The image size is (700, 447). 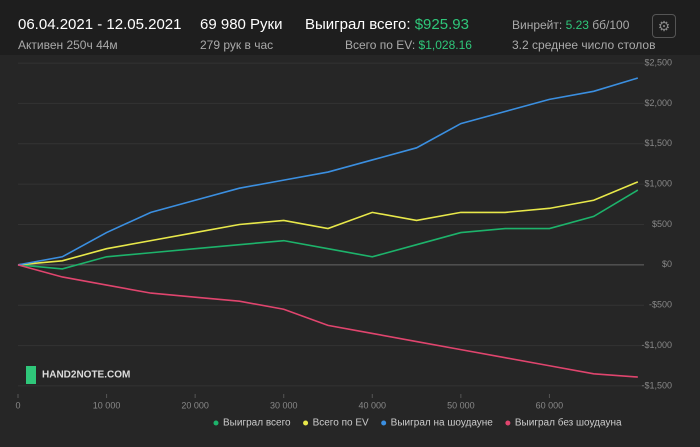 What do you see at coordinates (658, 103) in the screenshot?
I see `y-tick-label: $2,000` at bounding box center [658, 103].